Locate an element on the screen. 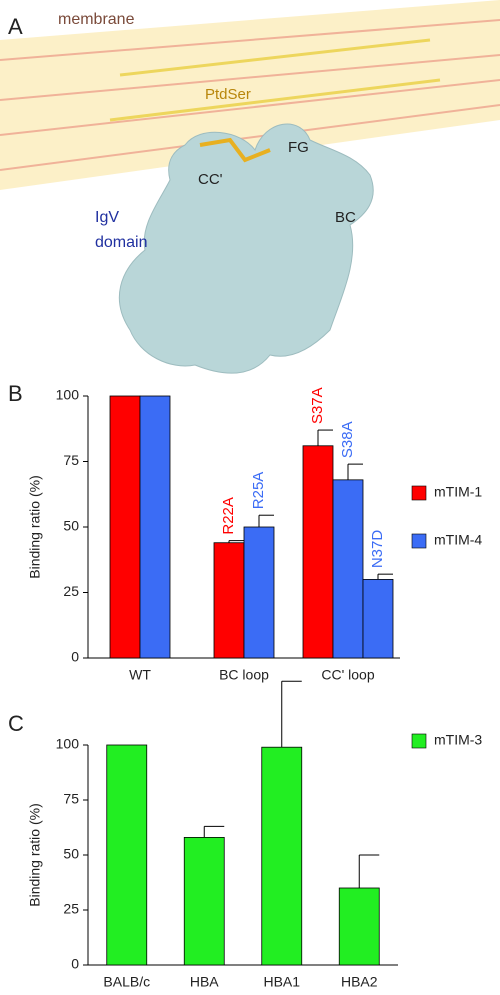 This screenshot has height=995, width=500. loop-label: FG is located at coordinates (298, 147).